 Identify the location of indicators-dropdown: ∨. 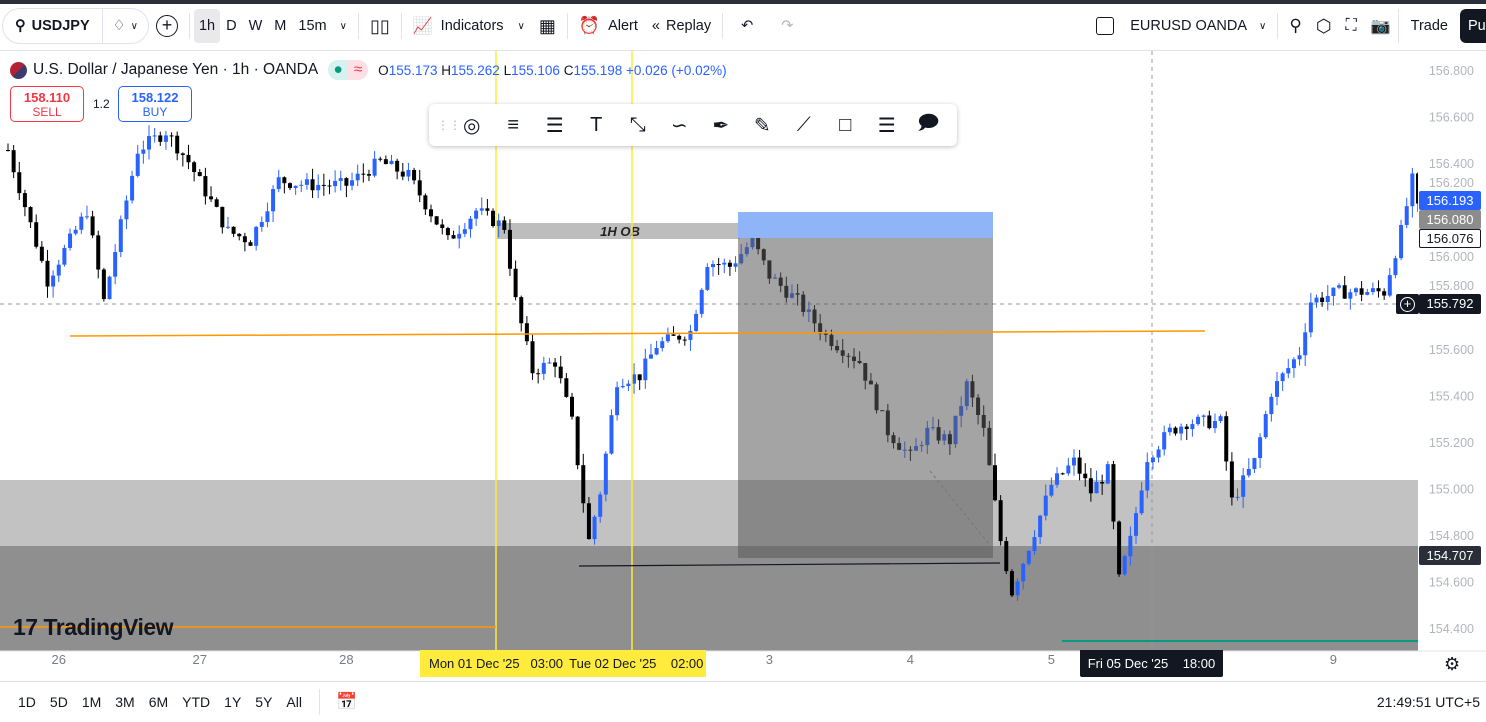
(521, 26).